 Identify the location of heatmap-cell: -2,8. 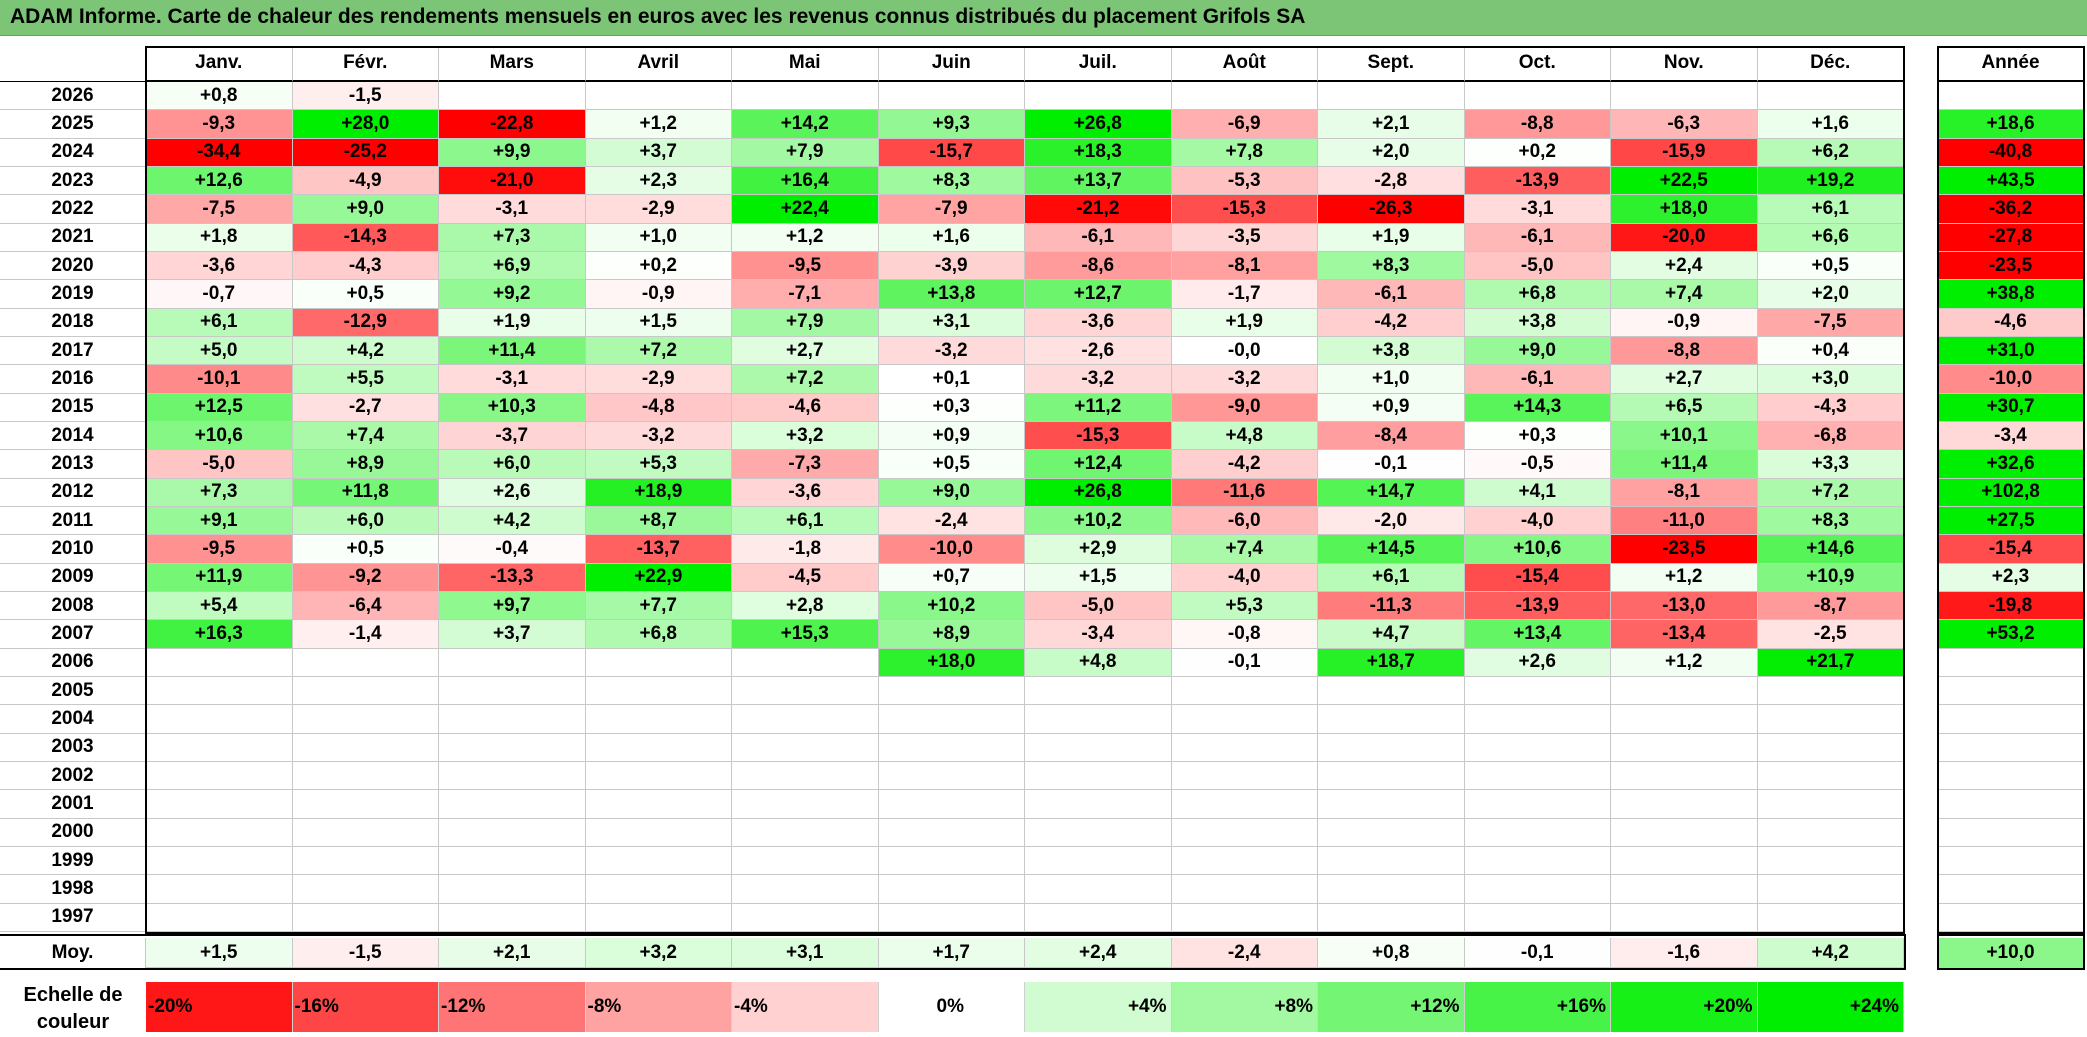
(1391, 181).